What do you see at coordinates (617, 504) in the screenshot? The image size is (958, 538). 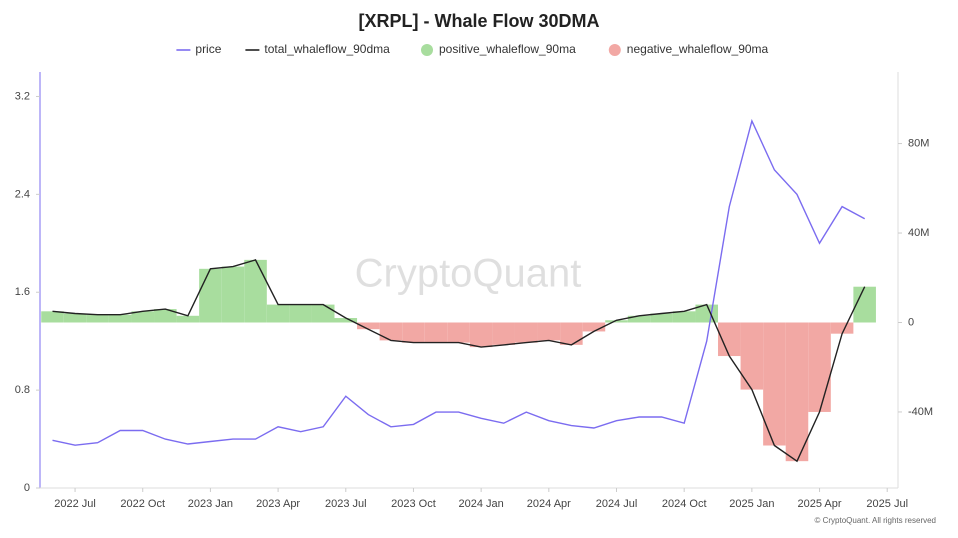 I see `x-tick-label: 2024 Jul` at bounding box center [617, 504].